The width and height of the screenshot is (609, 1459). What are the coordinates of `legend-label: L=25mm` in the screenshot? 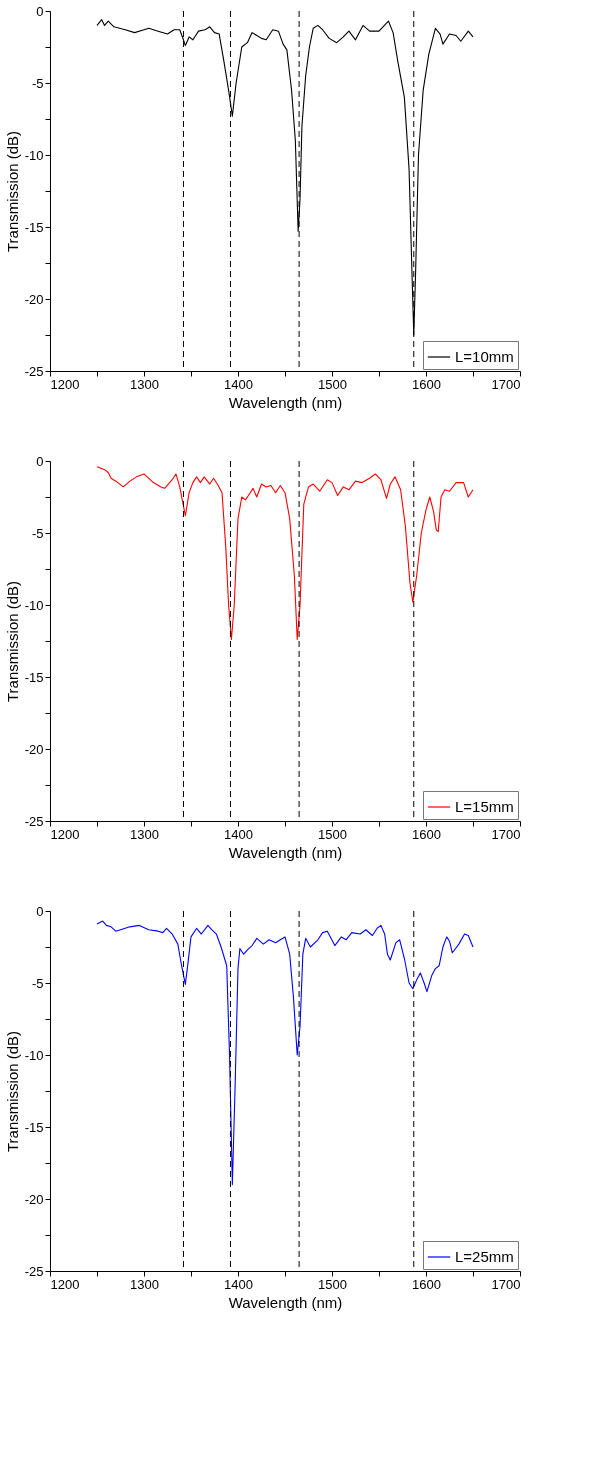 It's located at (484, 1256).